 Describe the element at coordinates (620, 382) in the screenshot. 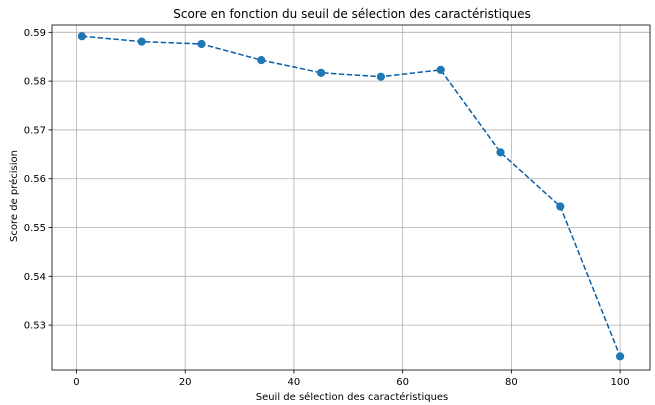

I see `x-tick-label: 100` at that location.